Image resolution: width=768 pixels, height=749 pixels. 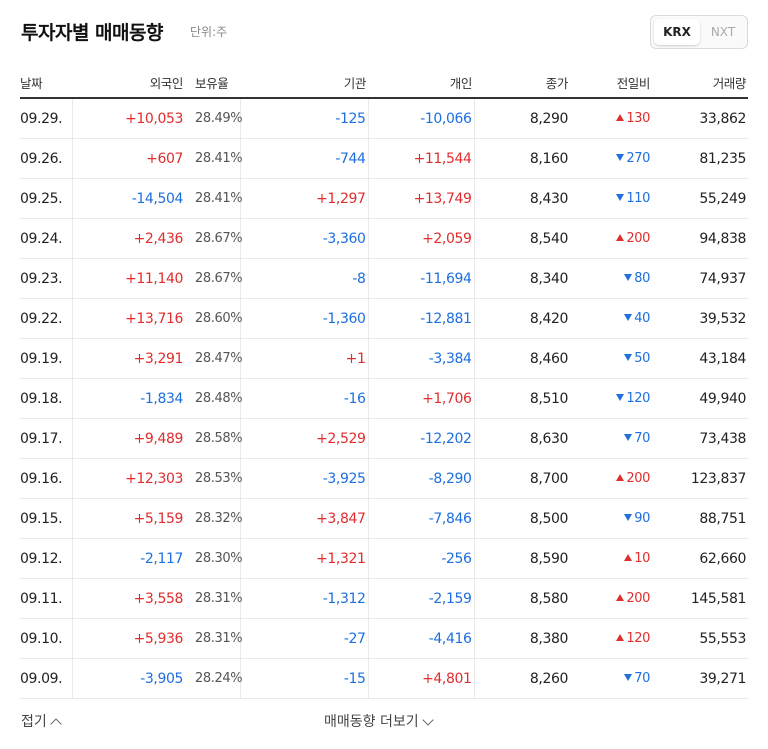 I want to click on close-price-cell: 8,290, so click(x=522, y=118).